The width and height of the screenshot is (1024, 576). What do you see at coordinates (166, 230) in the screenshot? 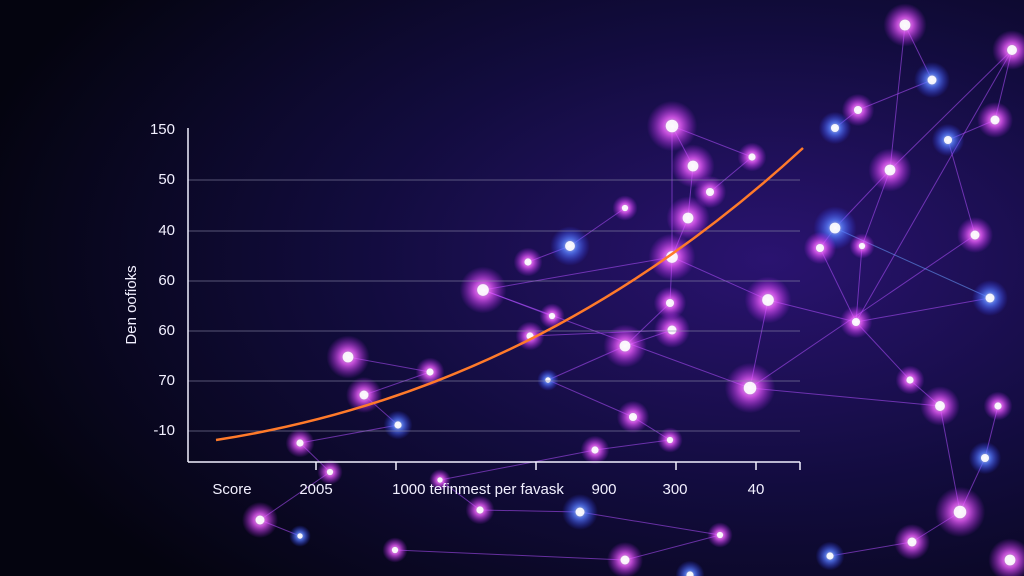
I see `y-tick-label: 40` at bounding box center [166, 230].